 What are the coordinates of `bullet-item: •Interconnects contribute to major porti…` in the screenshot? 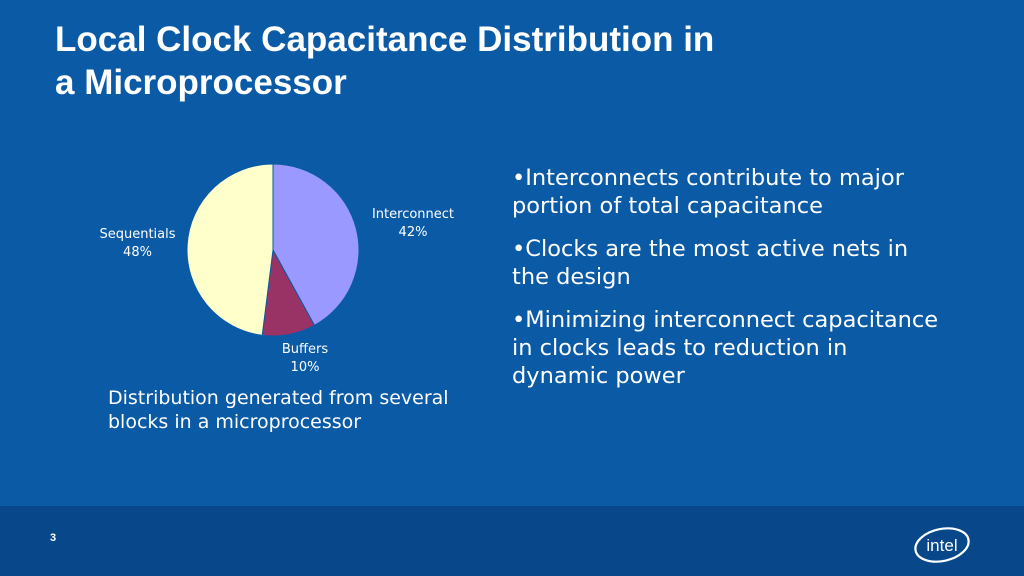 It's located at (752, 192).